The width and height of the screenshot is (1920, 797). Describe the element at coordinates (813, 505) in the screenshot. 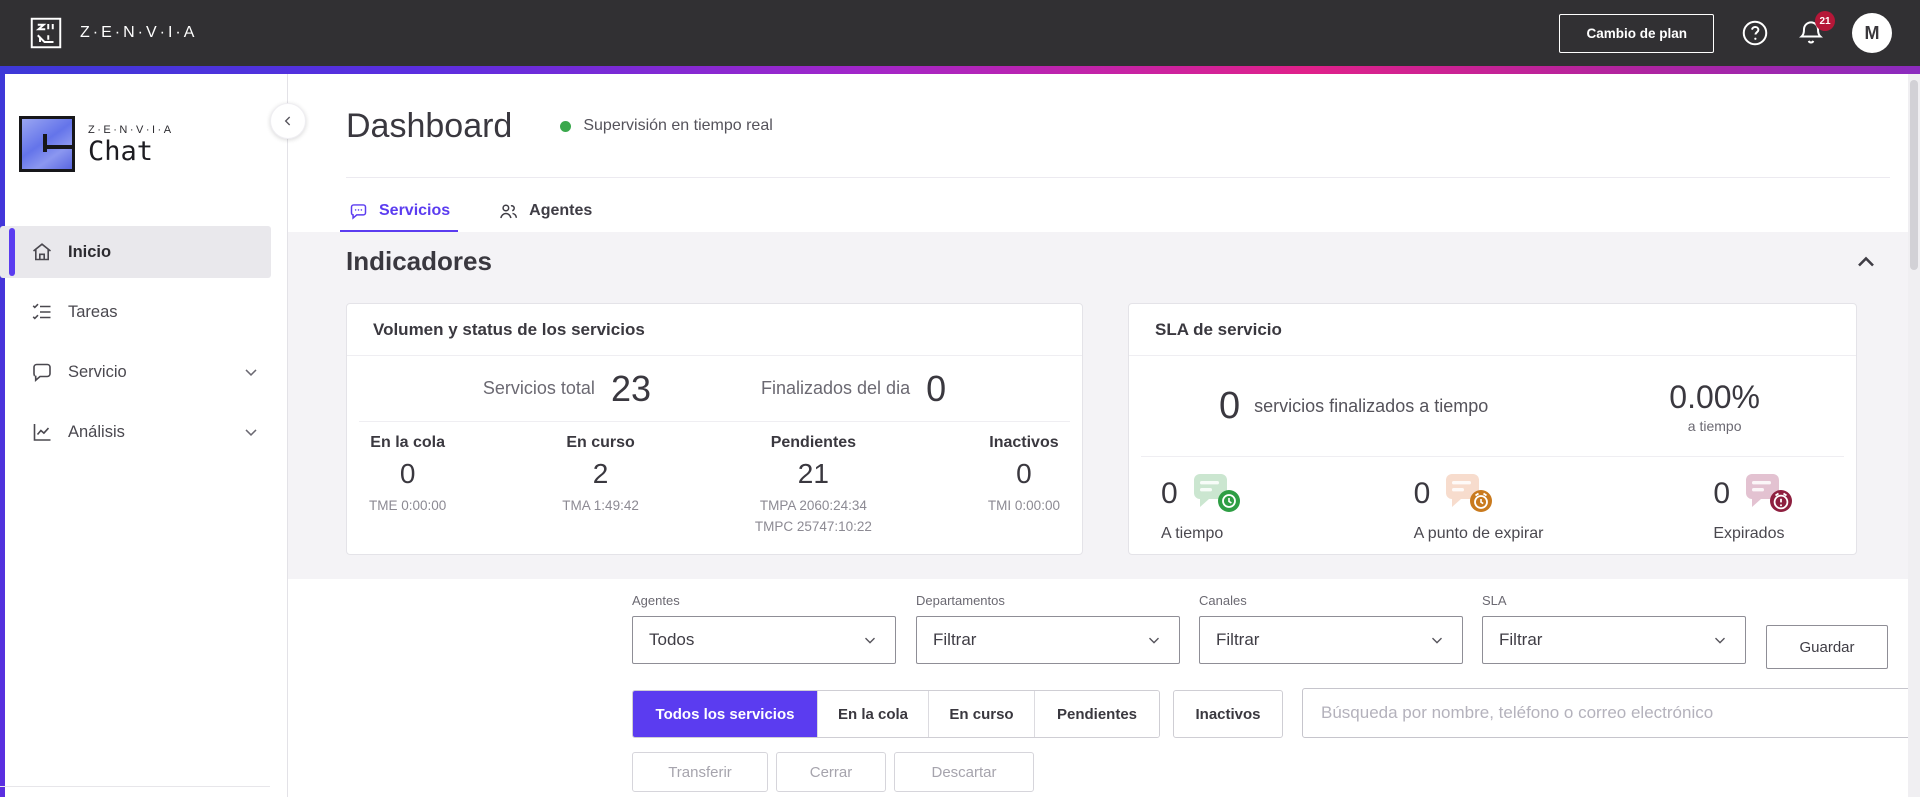

I see `stat-sub-line: TMPA 2060:24:34` at that location.